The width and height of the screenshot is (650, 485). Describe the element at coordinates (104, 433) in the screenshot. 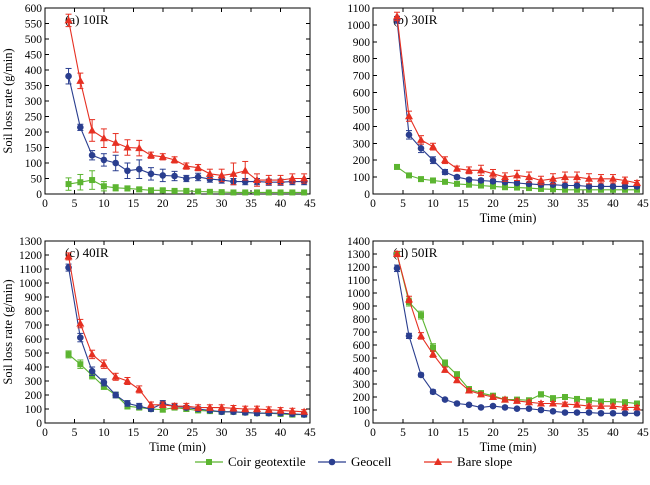

I see `panel-c-x-tick-label: 10` at that location.